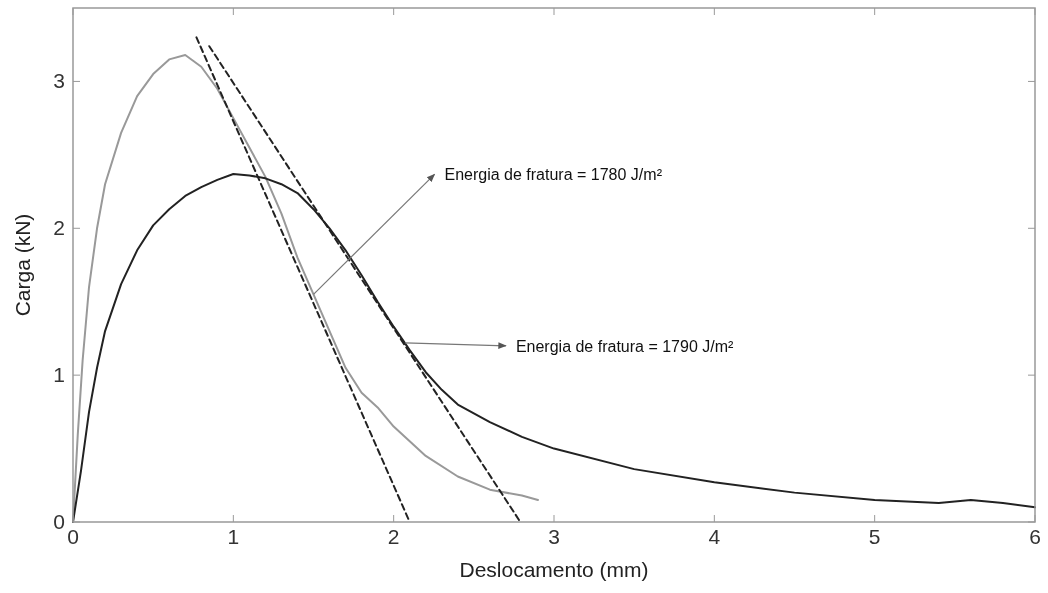 The height and width of the screenshot is (593, 1048). I want to click on x-tick-label: 4, so click(714, 536).